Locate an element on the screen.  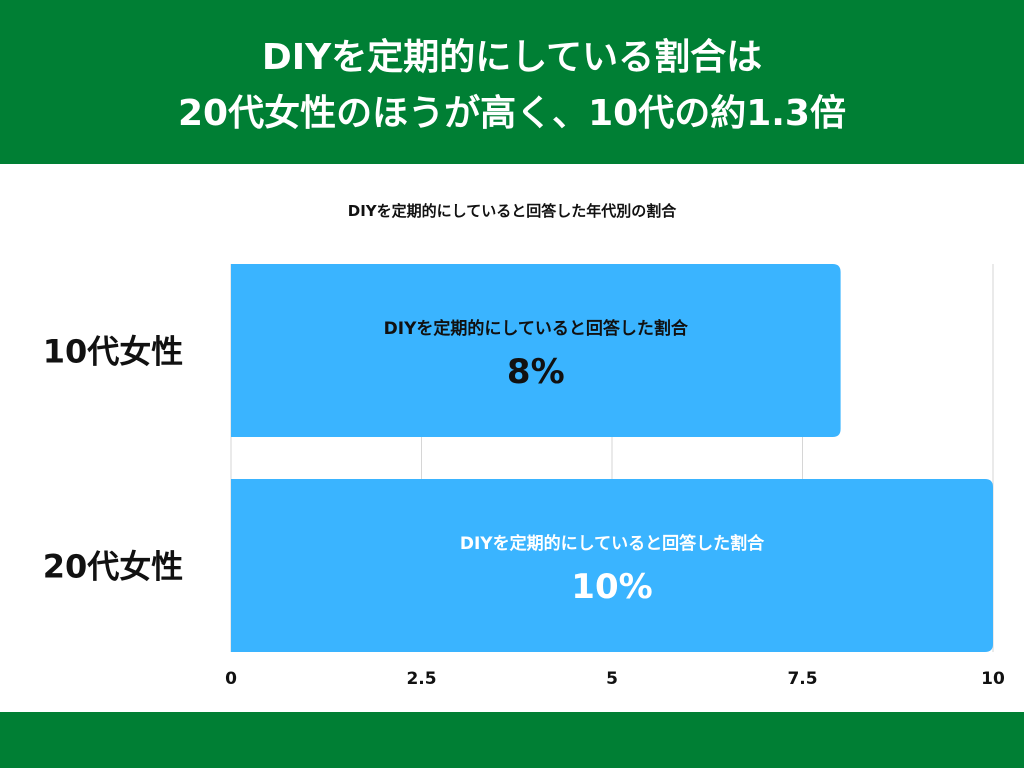
category-label-1: 10代女性 is located at coordinates (113, 352).